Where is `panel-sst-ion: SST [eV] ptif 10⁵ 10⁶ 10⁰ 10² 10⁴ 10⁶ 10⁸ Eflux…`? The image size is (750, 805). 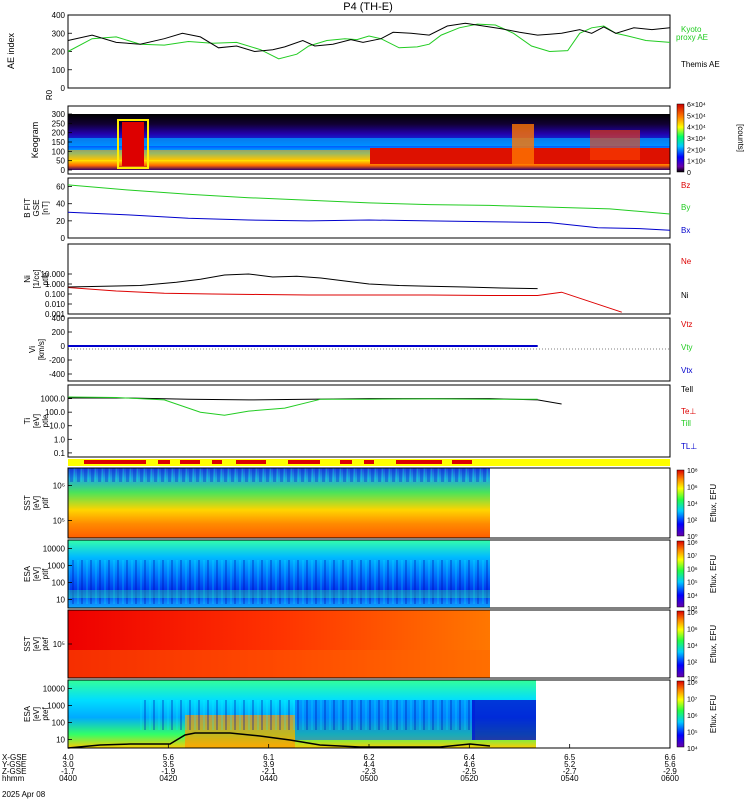
panel-sst-ion: SST [eV] ptif 10⁵ 10⁶ 10⁰ 10² 10⁴ 10⁶ 10⁸ Eflux… is located at coordinates (370, 504).